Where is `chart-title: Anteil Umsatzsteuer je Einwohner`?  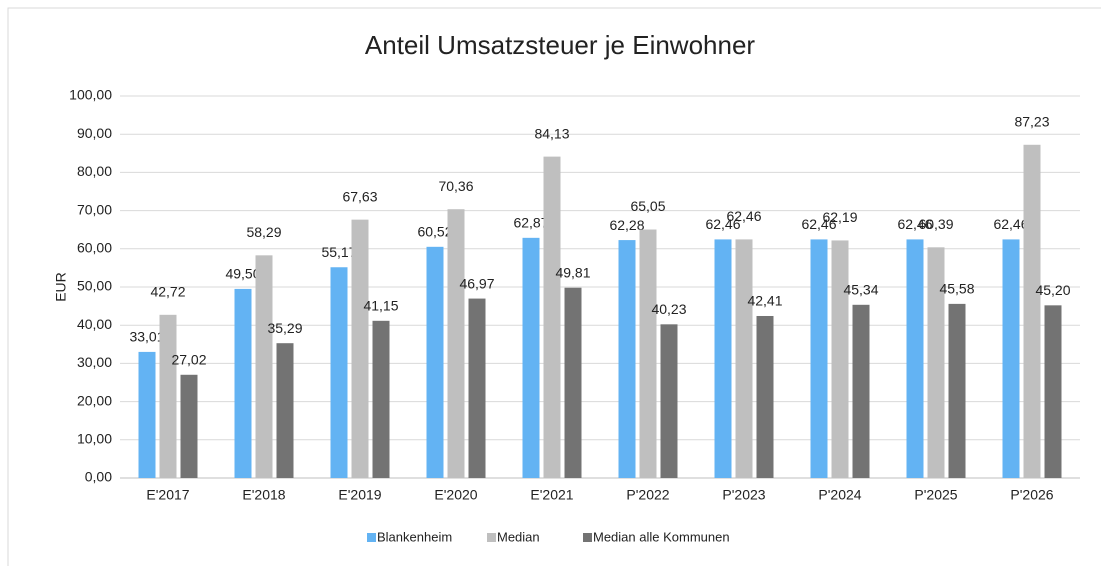
chart-title: Anteil Umsatzsteuer je Einwohner is located at coordinates (560, 45).